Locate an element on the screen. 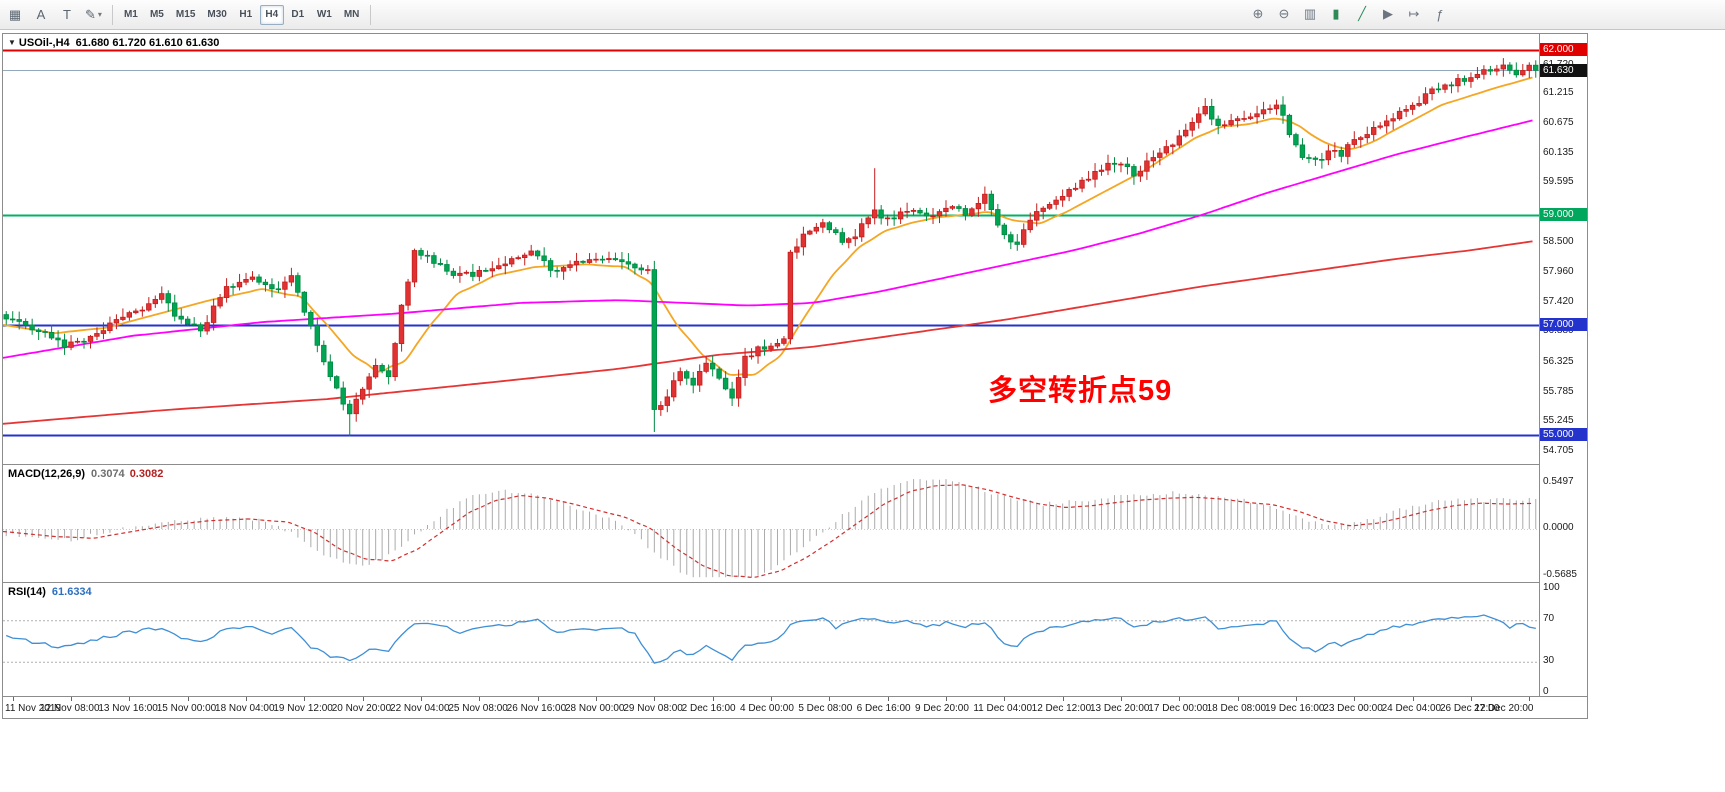  time-label: 9 Dec 20:00 is located at coordinates (941, 708).